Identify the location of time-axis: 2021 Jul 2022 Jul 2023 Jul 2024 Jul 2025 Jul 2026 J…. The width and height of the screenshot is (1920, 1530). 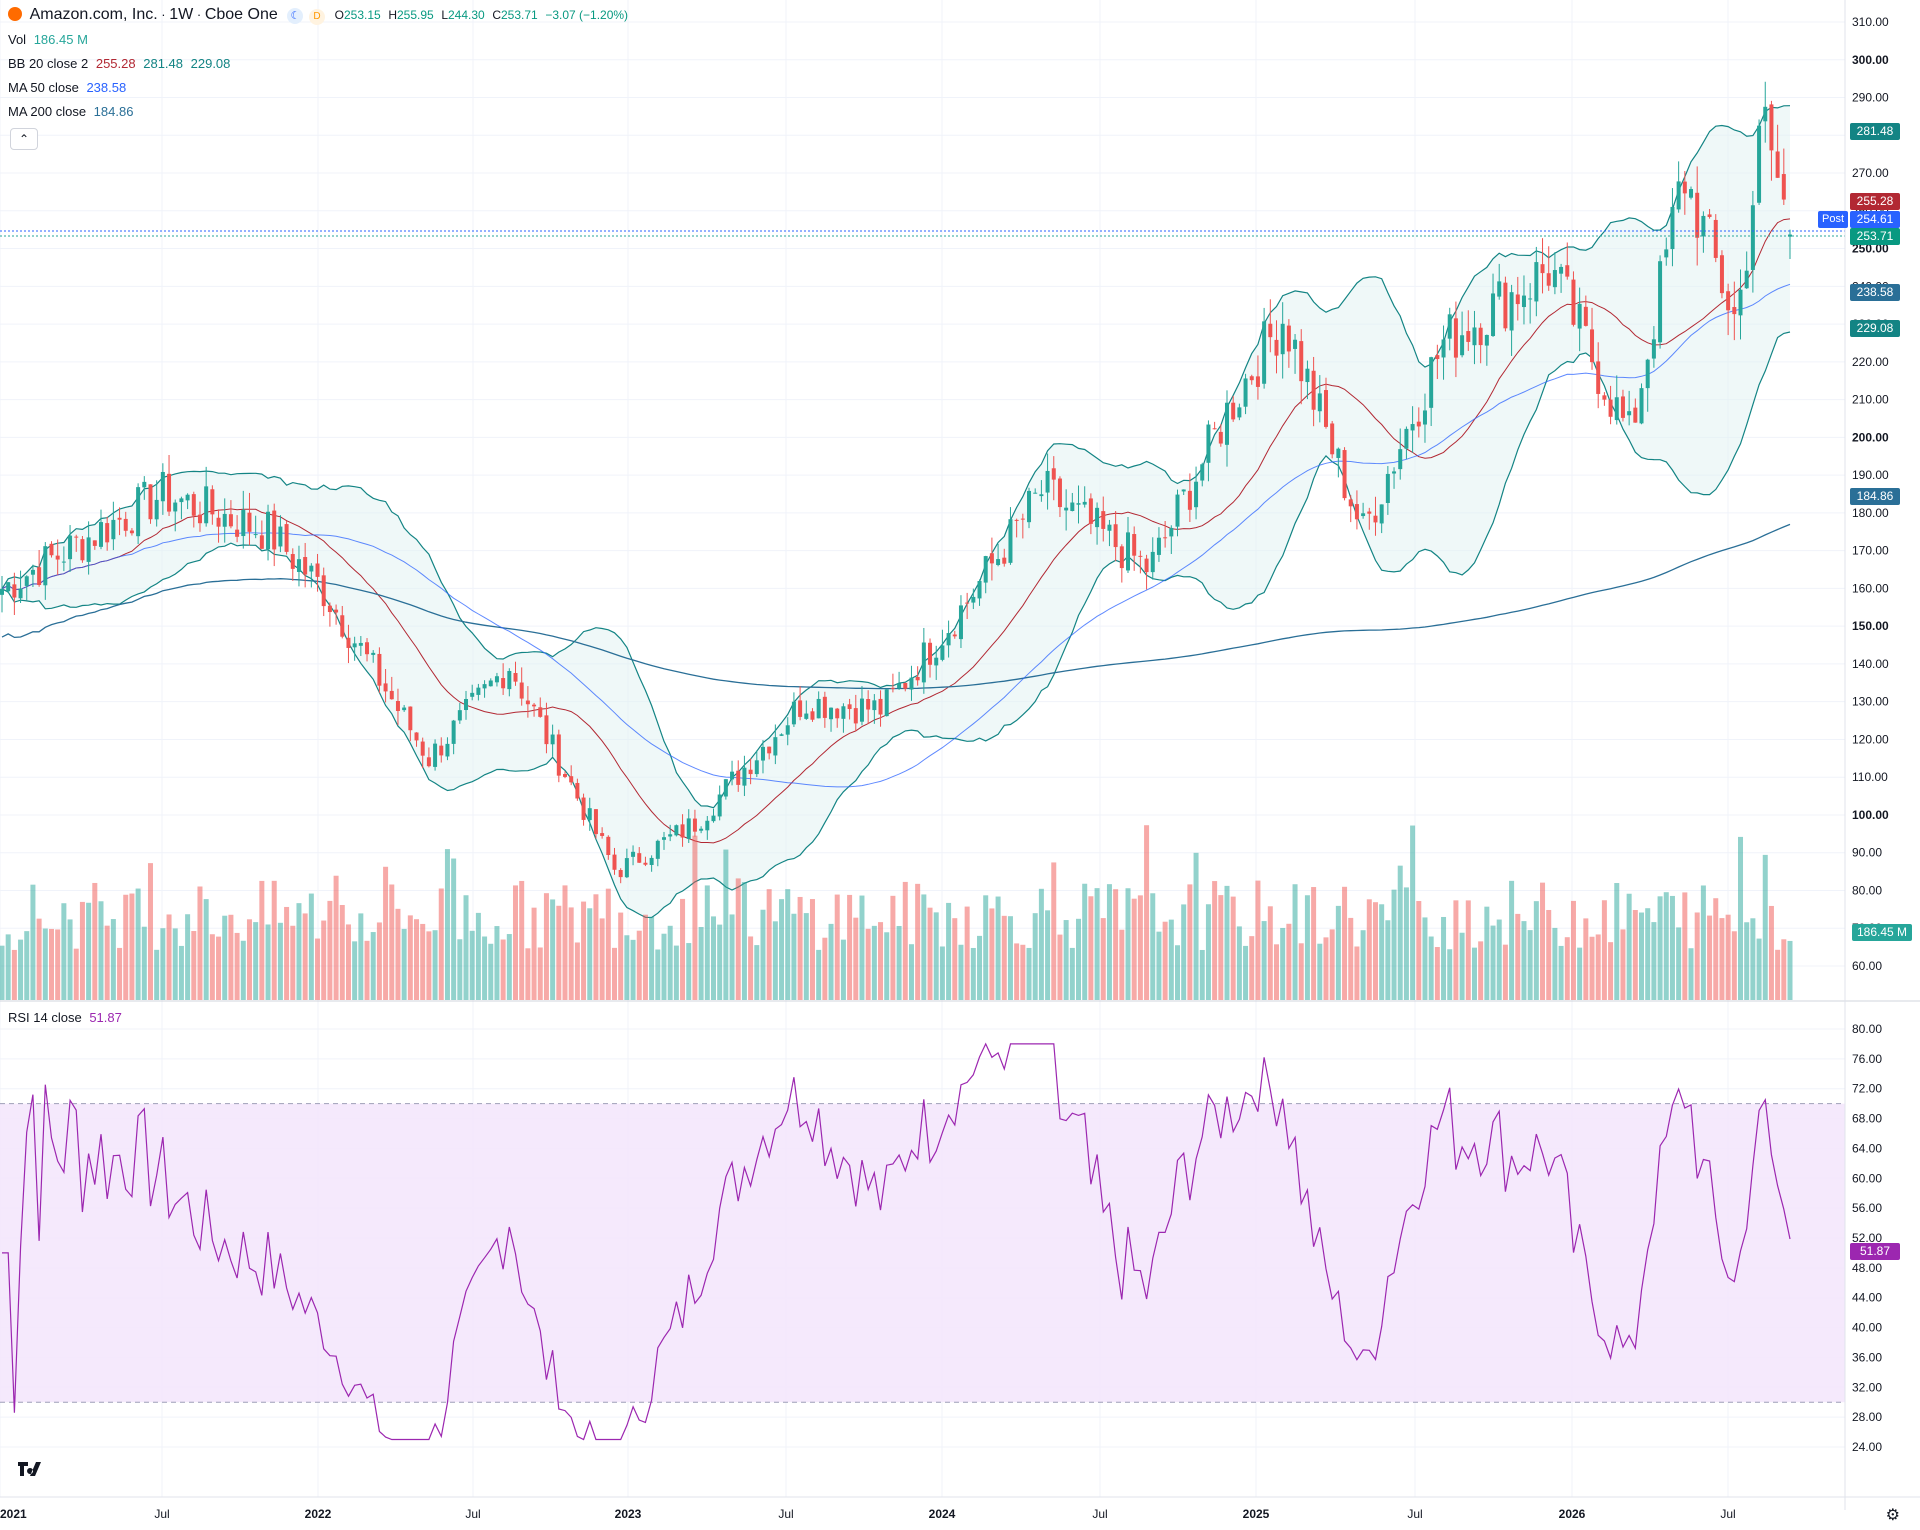
(868, 1514).